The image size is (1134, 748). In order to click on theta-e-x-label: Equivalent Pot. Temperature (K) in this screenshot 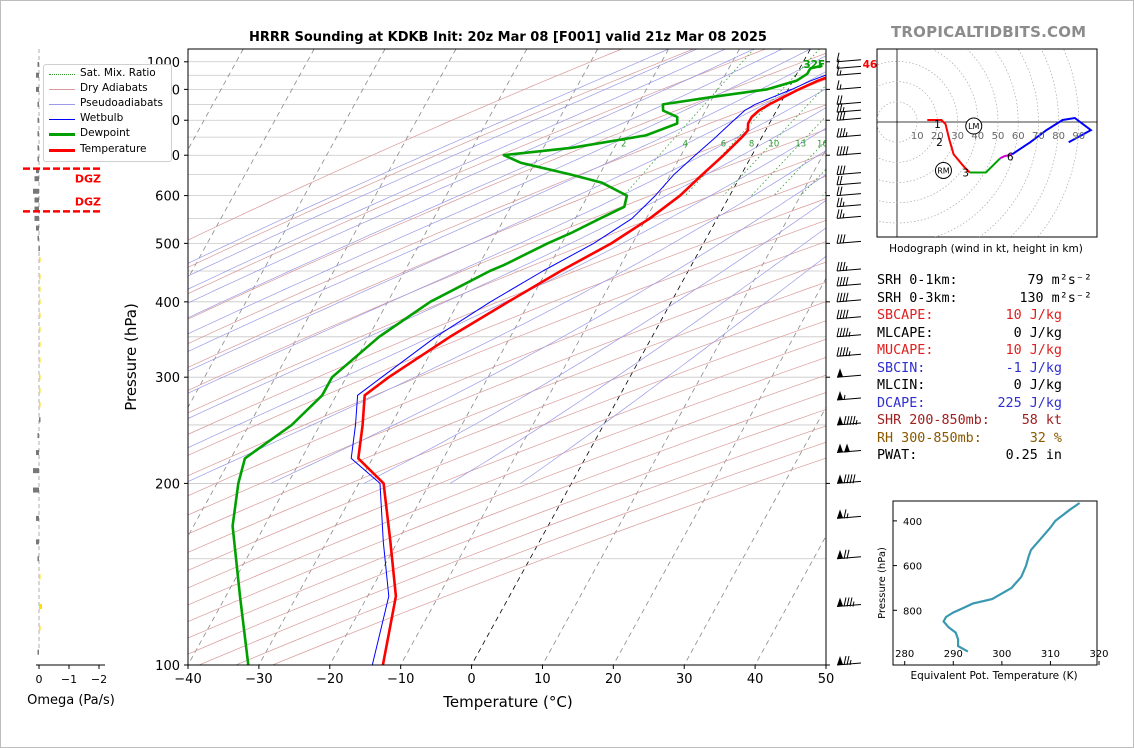, I will do `click(993, 676)`.